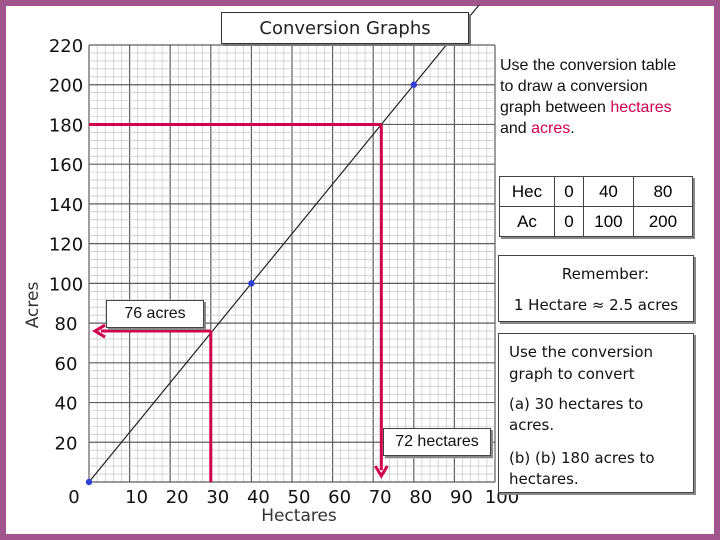 The height and width of the screenshot is (540, 720). What do you see at coordinates (663, 191) in the screenshot?
I see `table-cell: 80` at bounding box center [663, 191].